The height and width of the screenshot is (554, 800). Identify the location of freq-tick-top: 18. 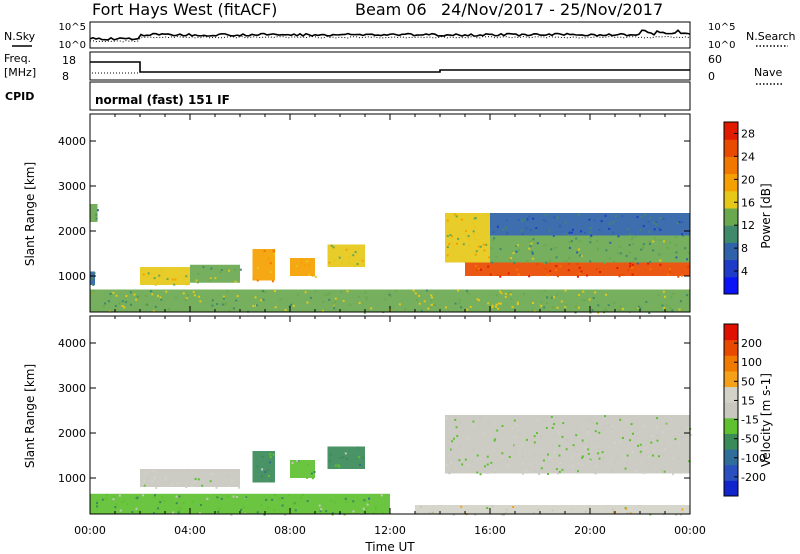
(69, 60).